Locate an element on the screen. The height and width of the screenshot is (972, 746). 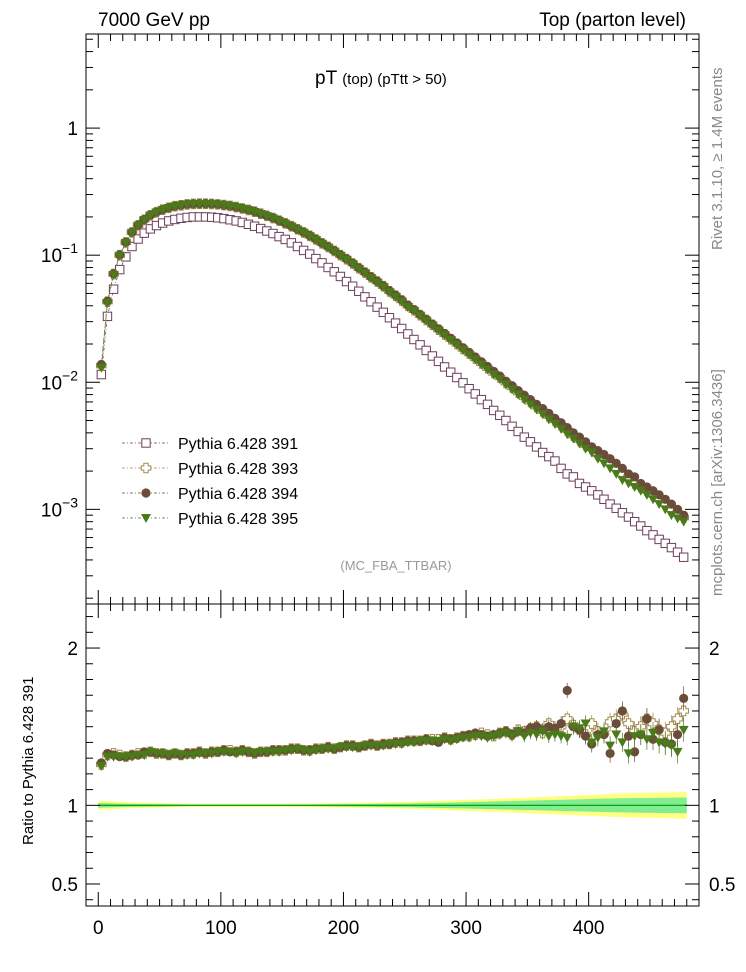
y-tick-label: 10⁻² is located at coordinates (59, 380).